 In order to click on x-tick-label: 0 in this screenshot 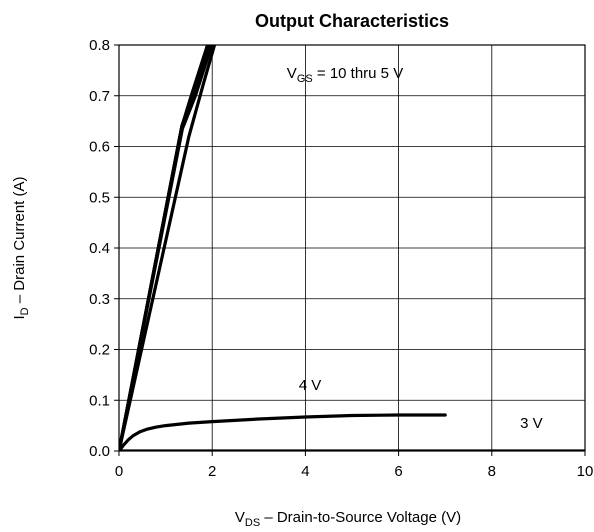, I will do `click(119, 471)`.